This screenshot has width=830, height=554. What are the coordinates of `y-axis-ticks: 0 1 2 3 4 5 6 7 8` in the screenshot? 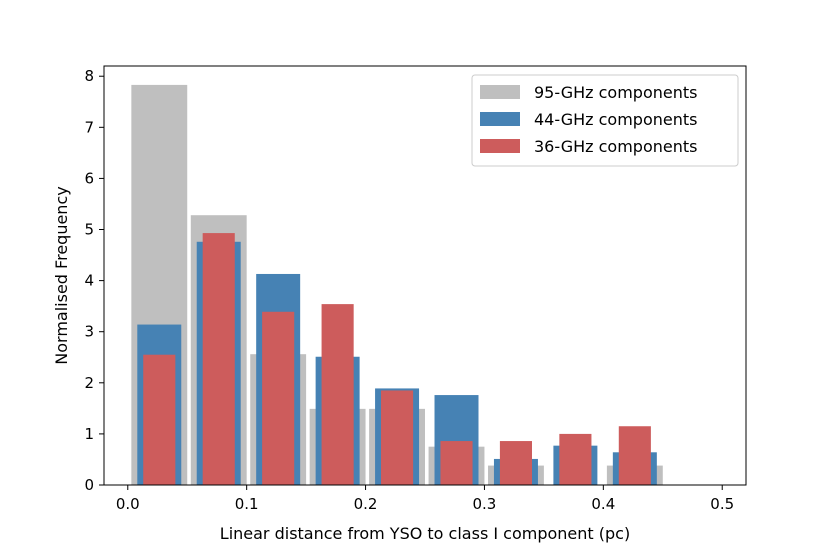 It's located at (94, 280).